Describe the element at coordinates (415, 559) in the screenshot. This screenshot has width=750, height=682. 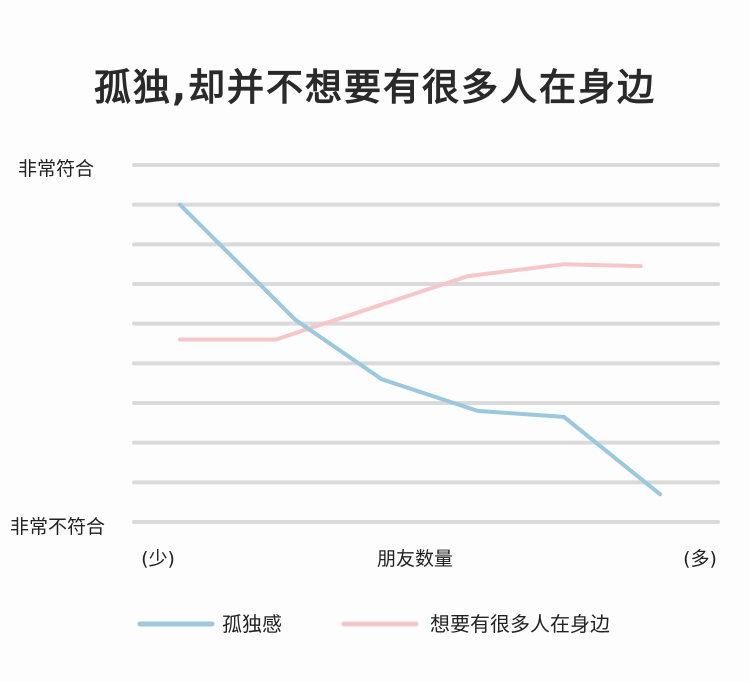
I see `x-axis-label: 朋友数量` at that location.